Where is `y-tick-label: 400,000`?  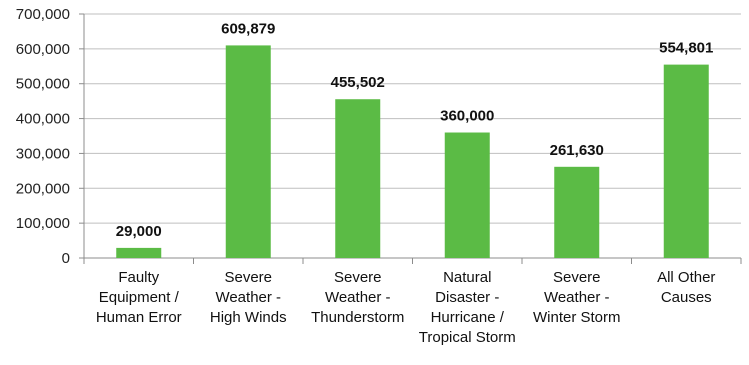
y-tick-label: 400,000 is located at coordinates (43, 119).